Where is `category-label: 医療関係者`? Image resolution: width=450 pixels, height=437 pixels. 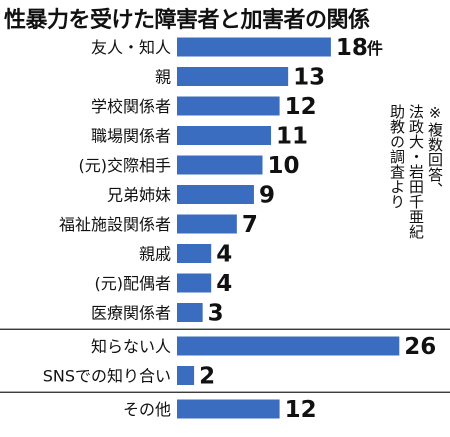
category-label: 医療関係者 is located at coordinates (131, 313).